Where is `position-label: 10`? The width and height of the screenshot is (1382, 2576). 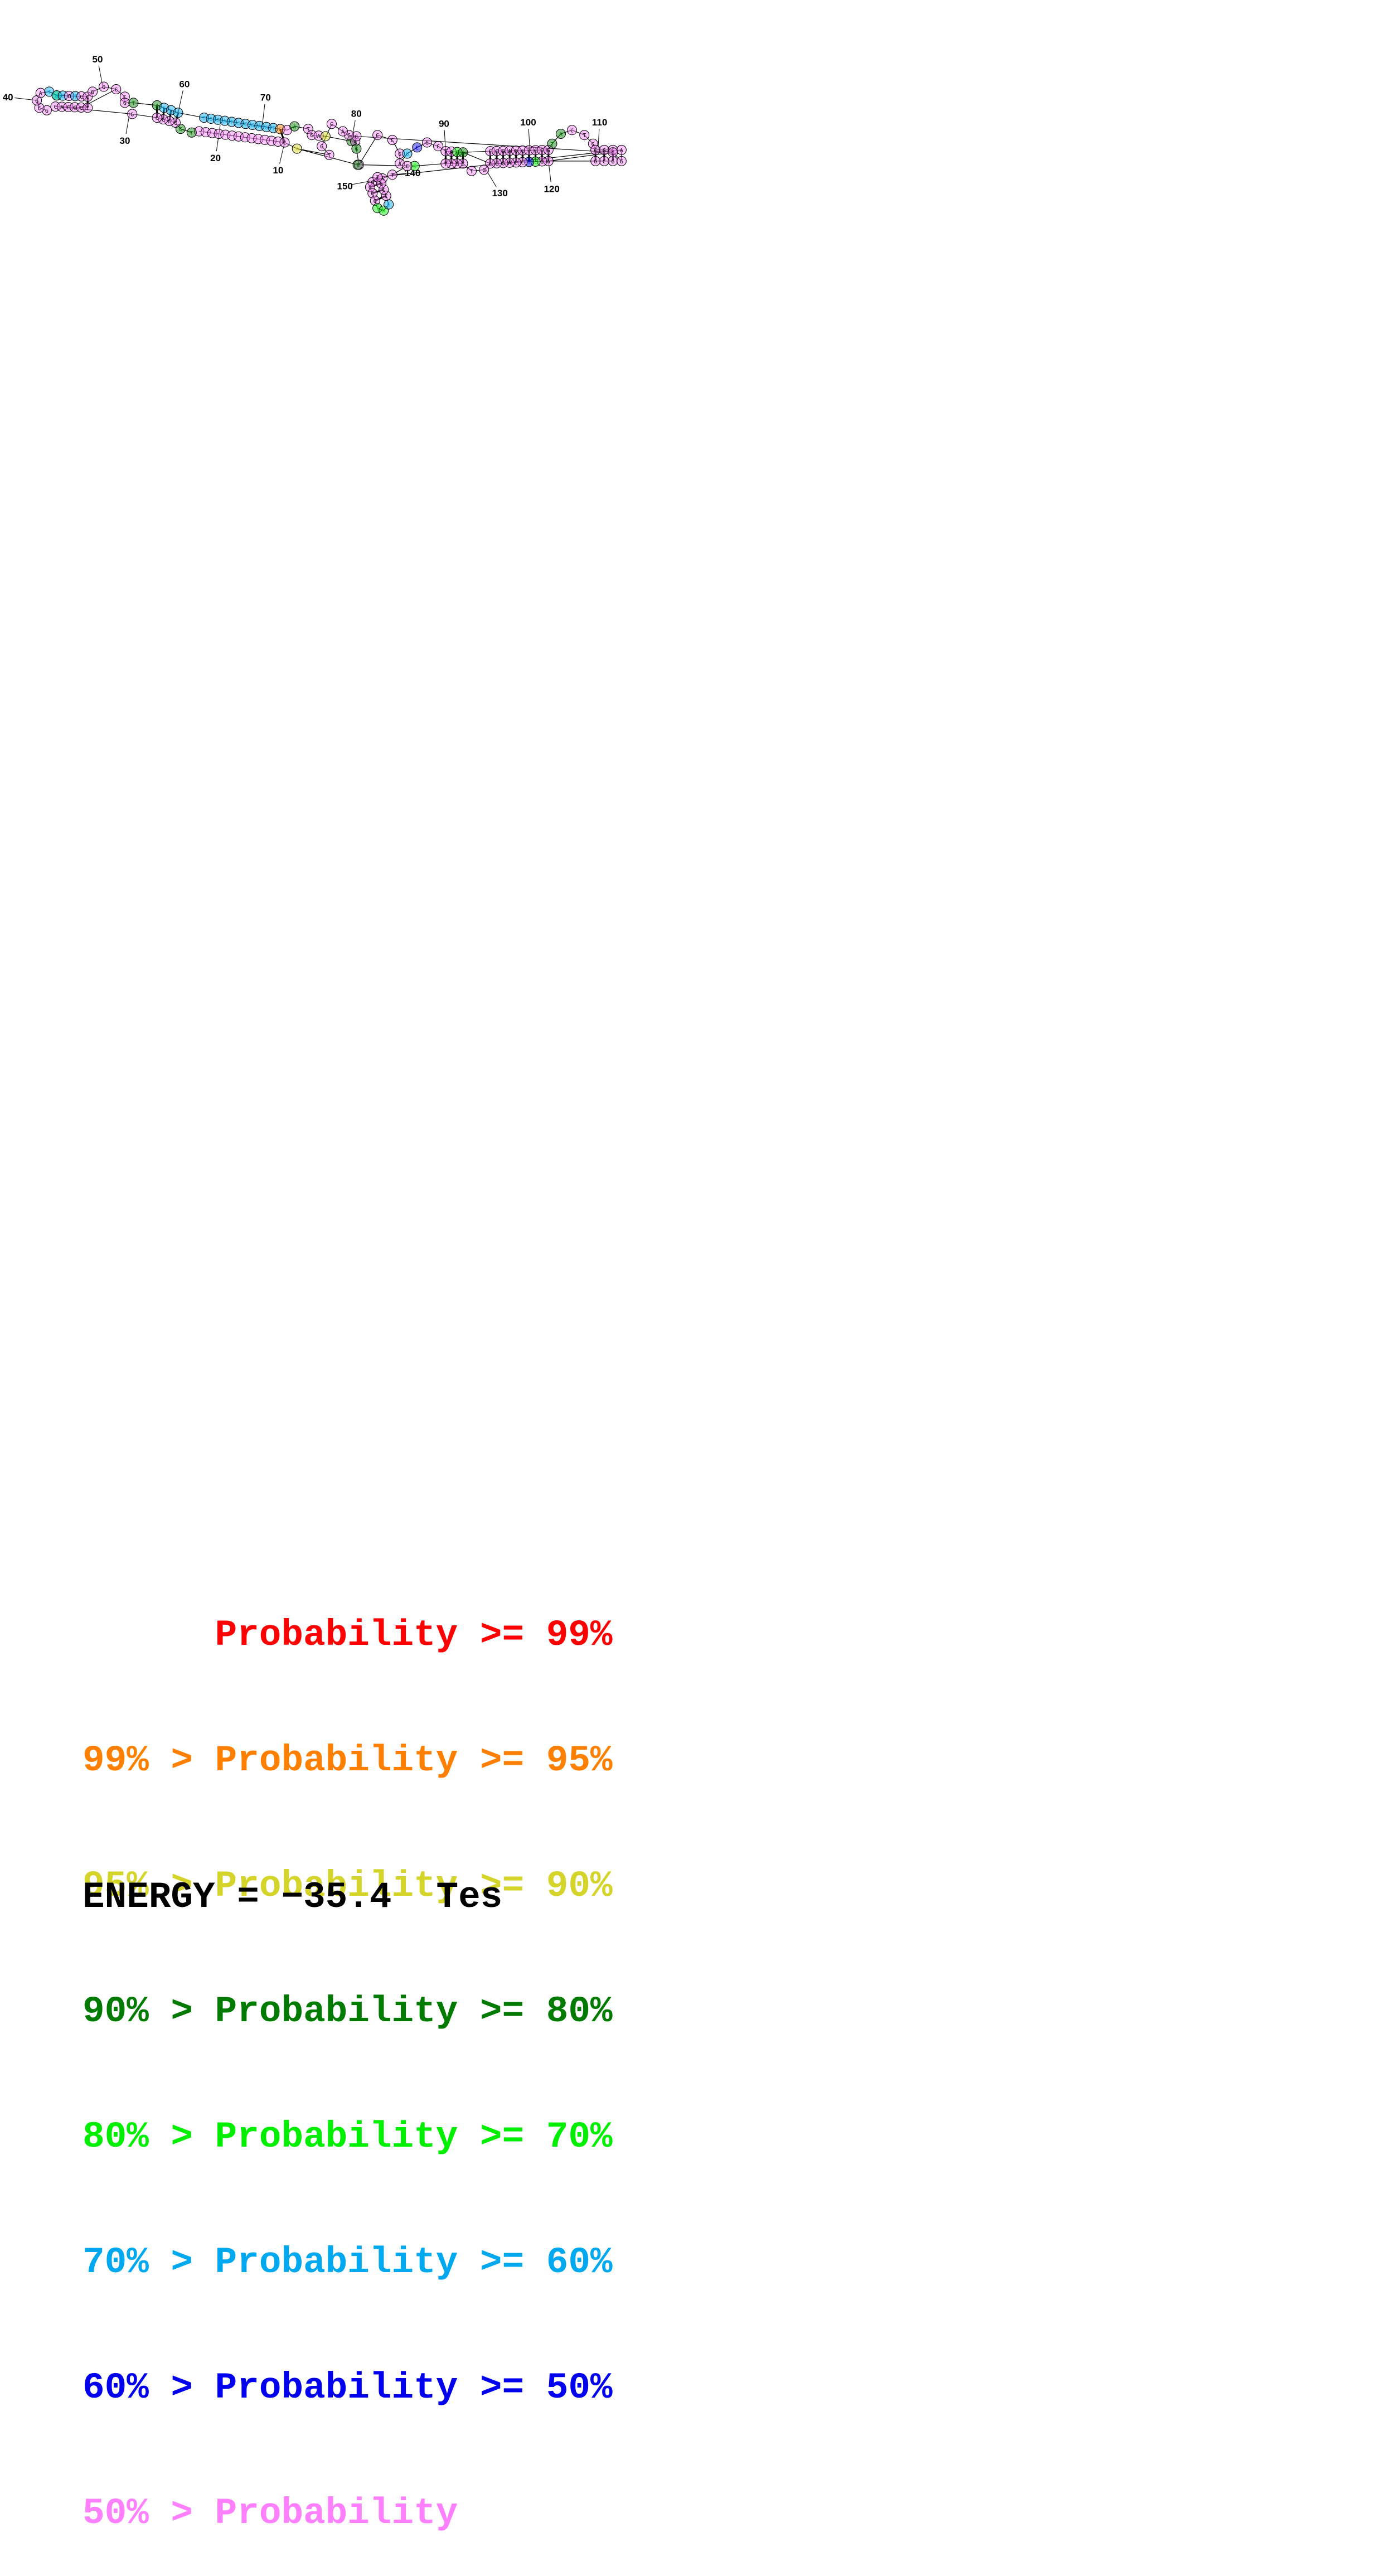 position-label: 10 is located at coordinates (278, 171).